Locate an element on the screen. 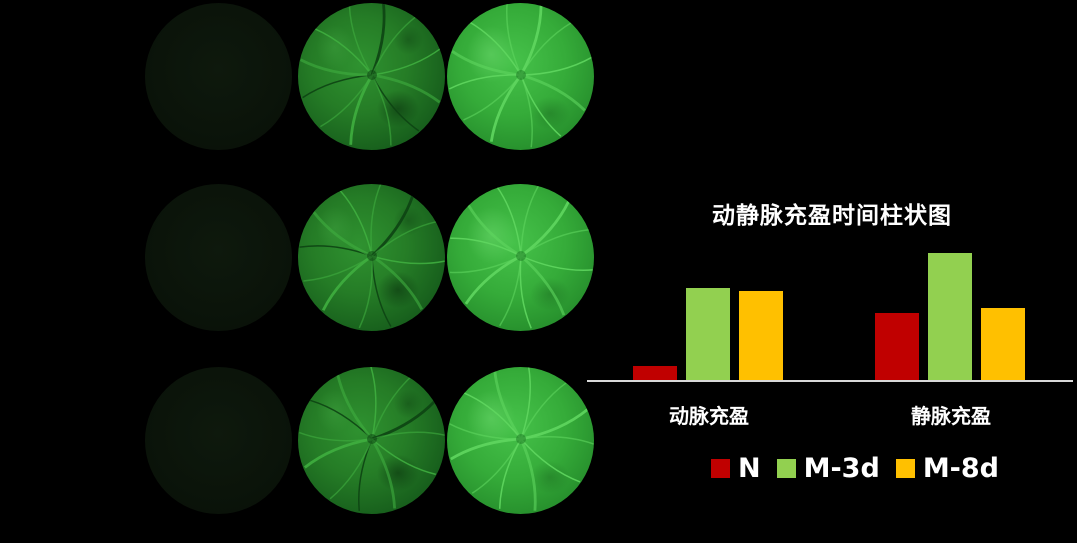 The width and height of the screenshot is (1077, 543). legend-swatch-n is located at coordinates (720, 468).